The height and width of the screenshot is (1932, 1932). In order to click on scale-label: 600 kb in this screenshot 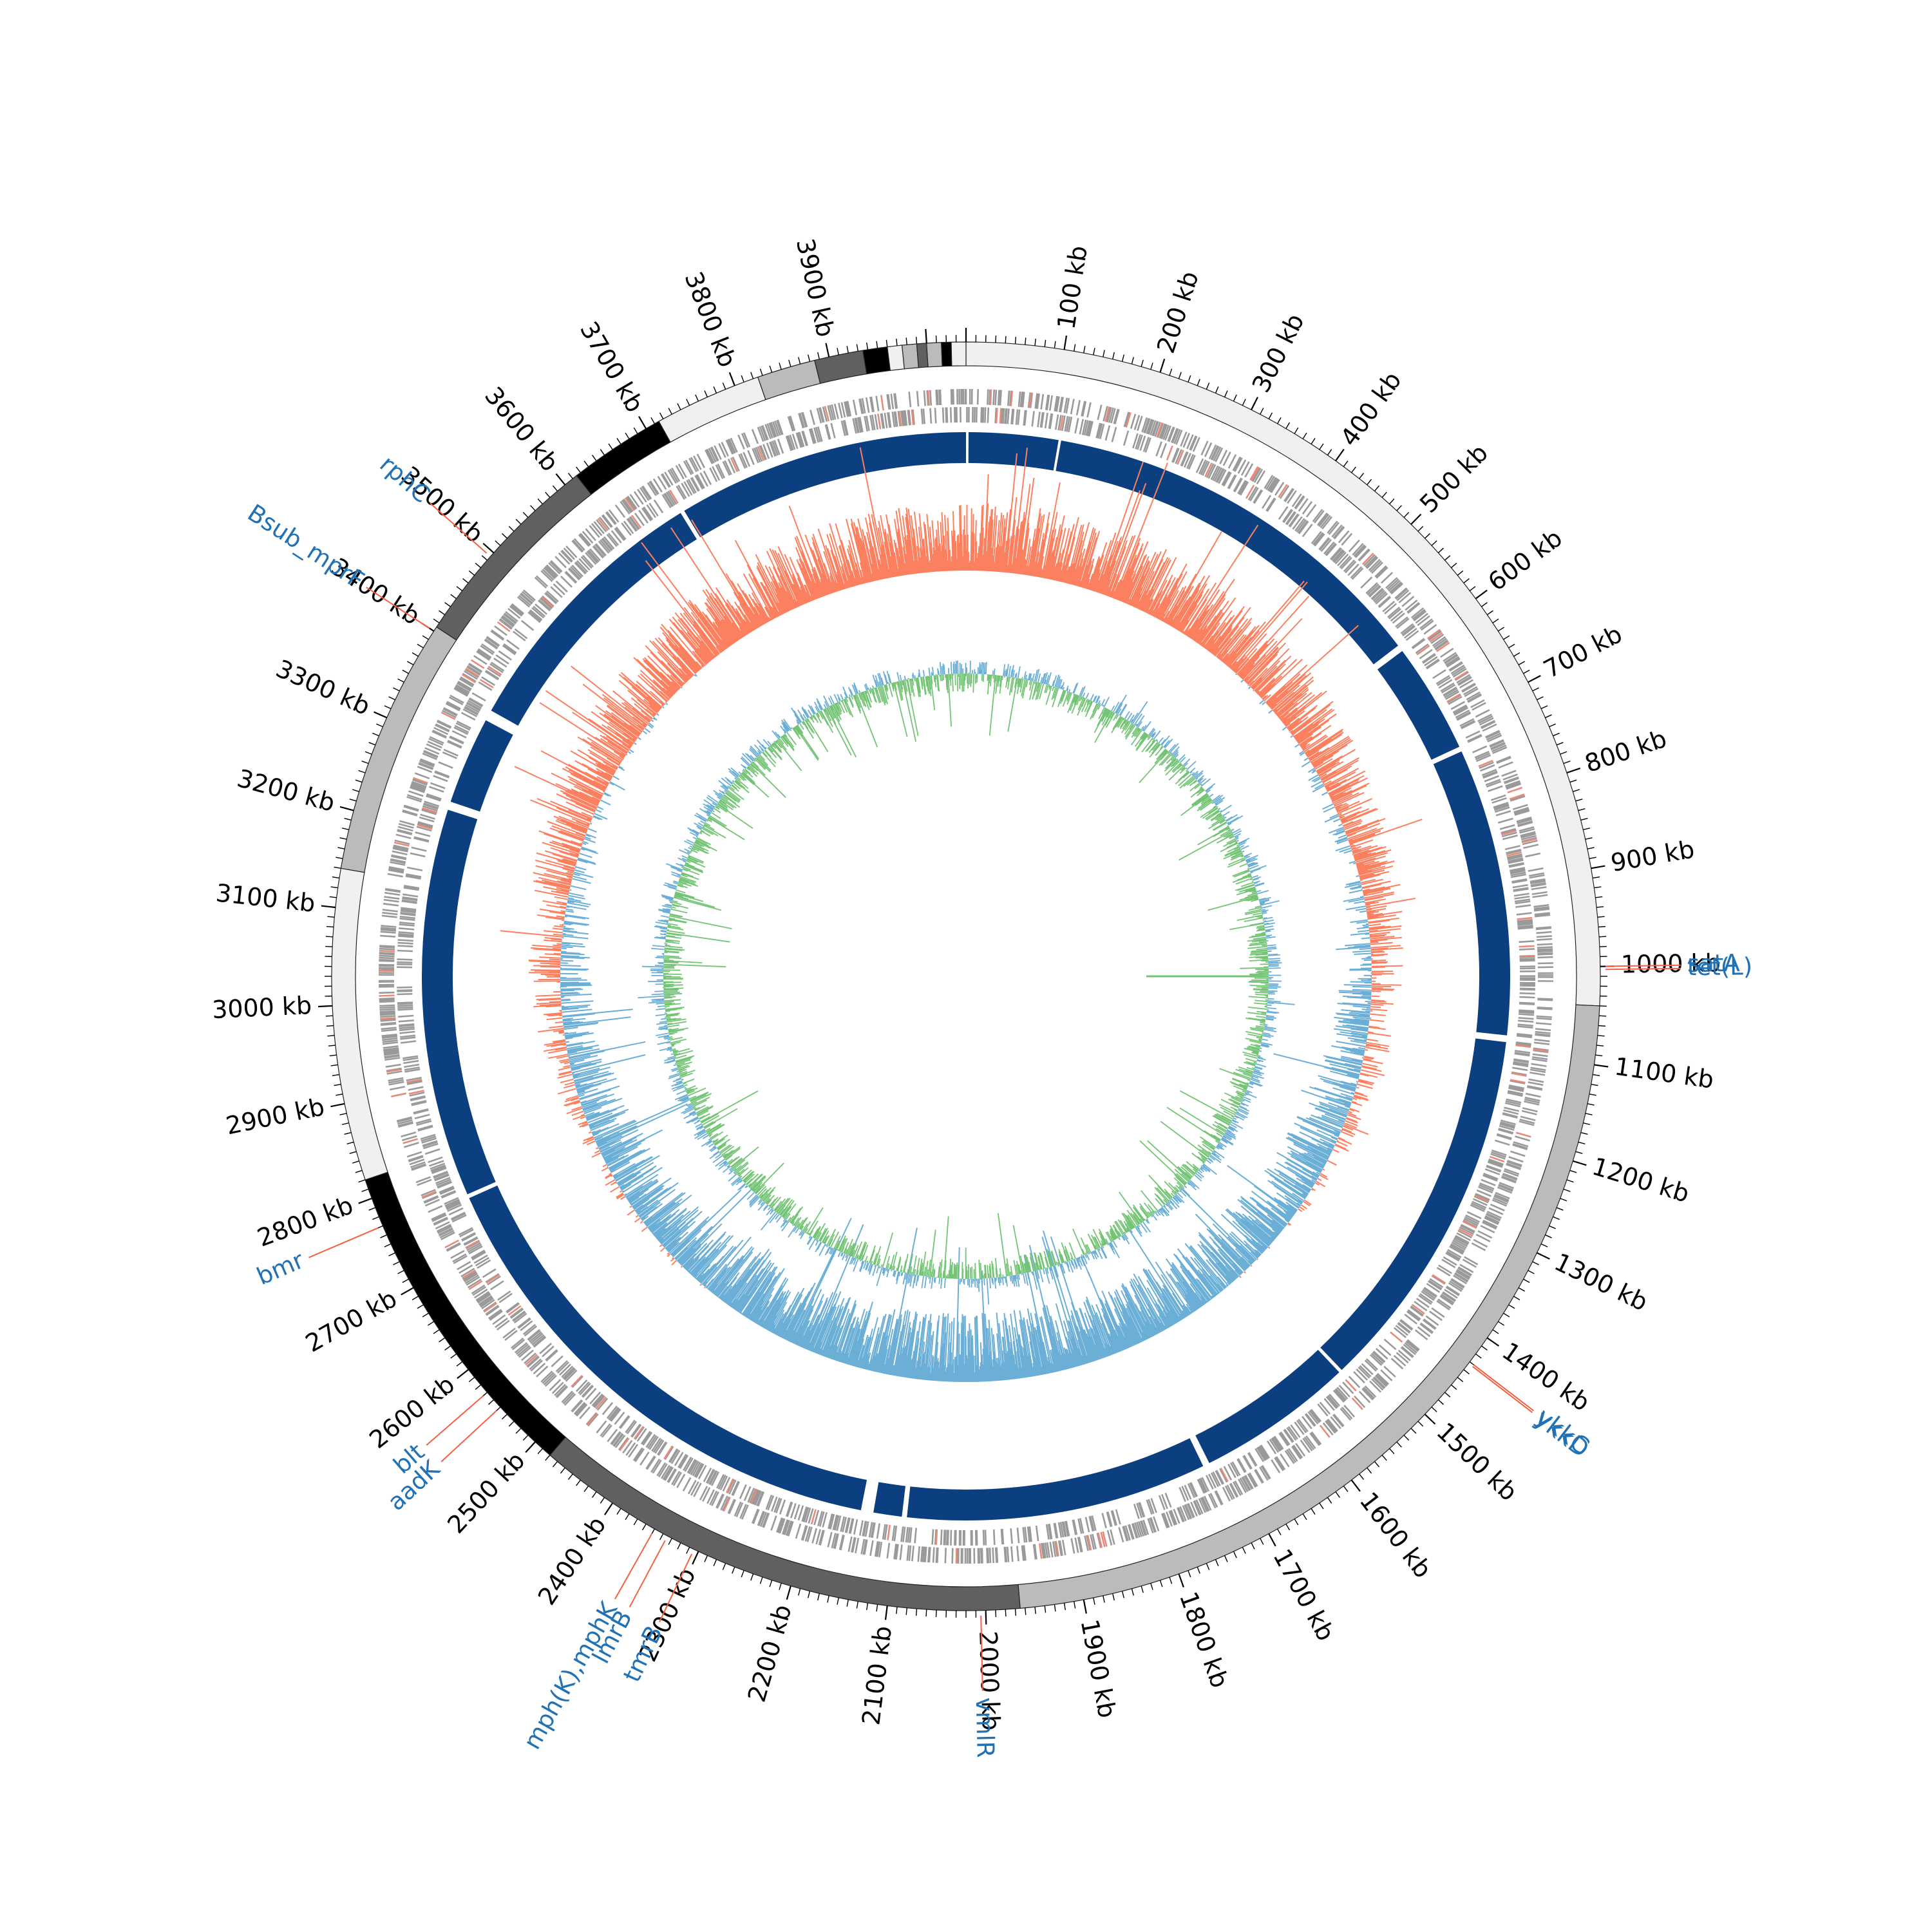, I will do `click(1525, 560)`.